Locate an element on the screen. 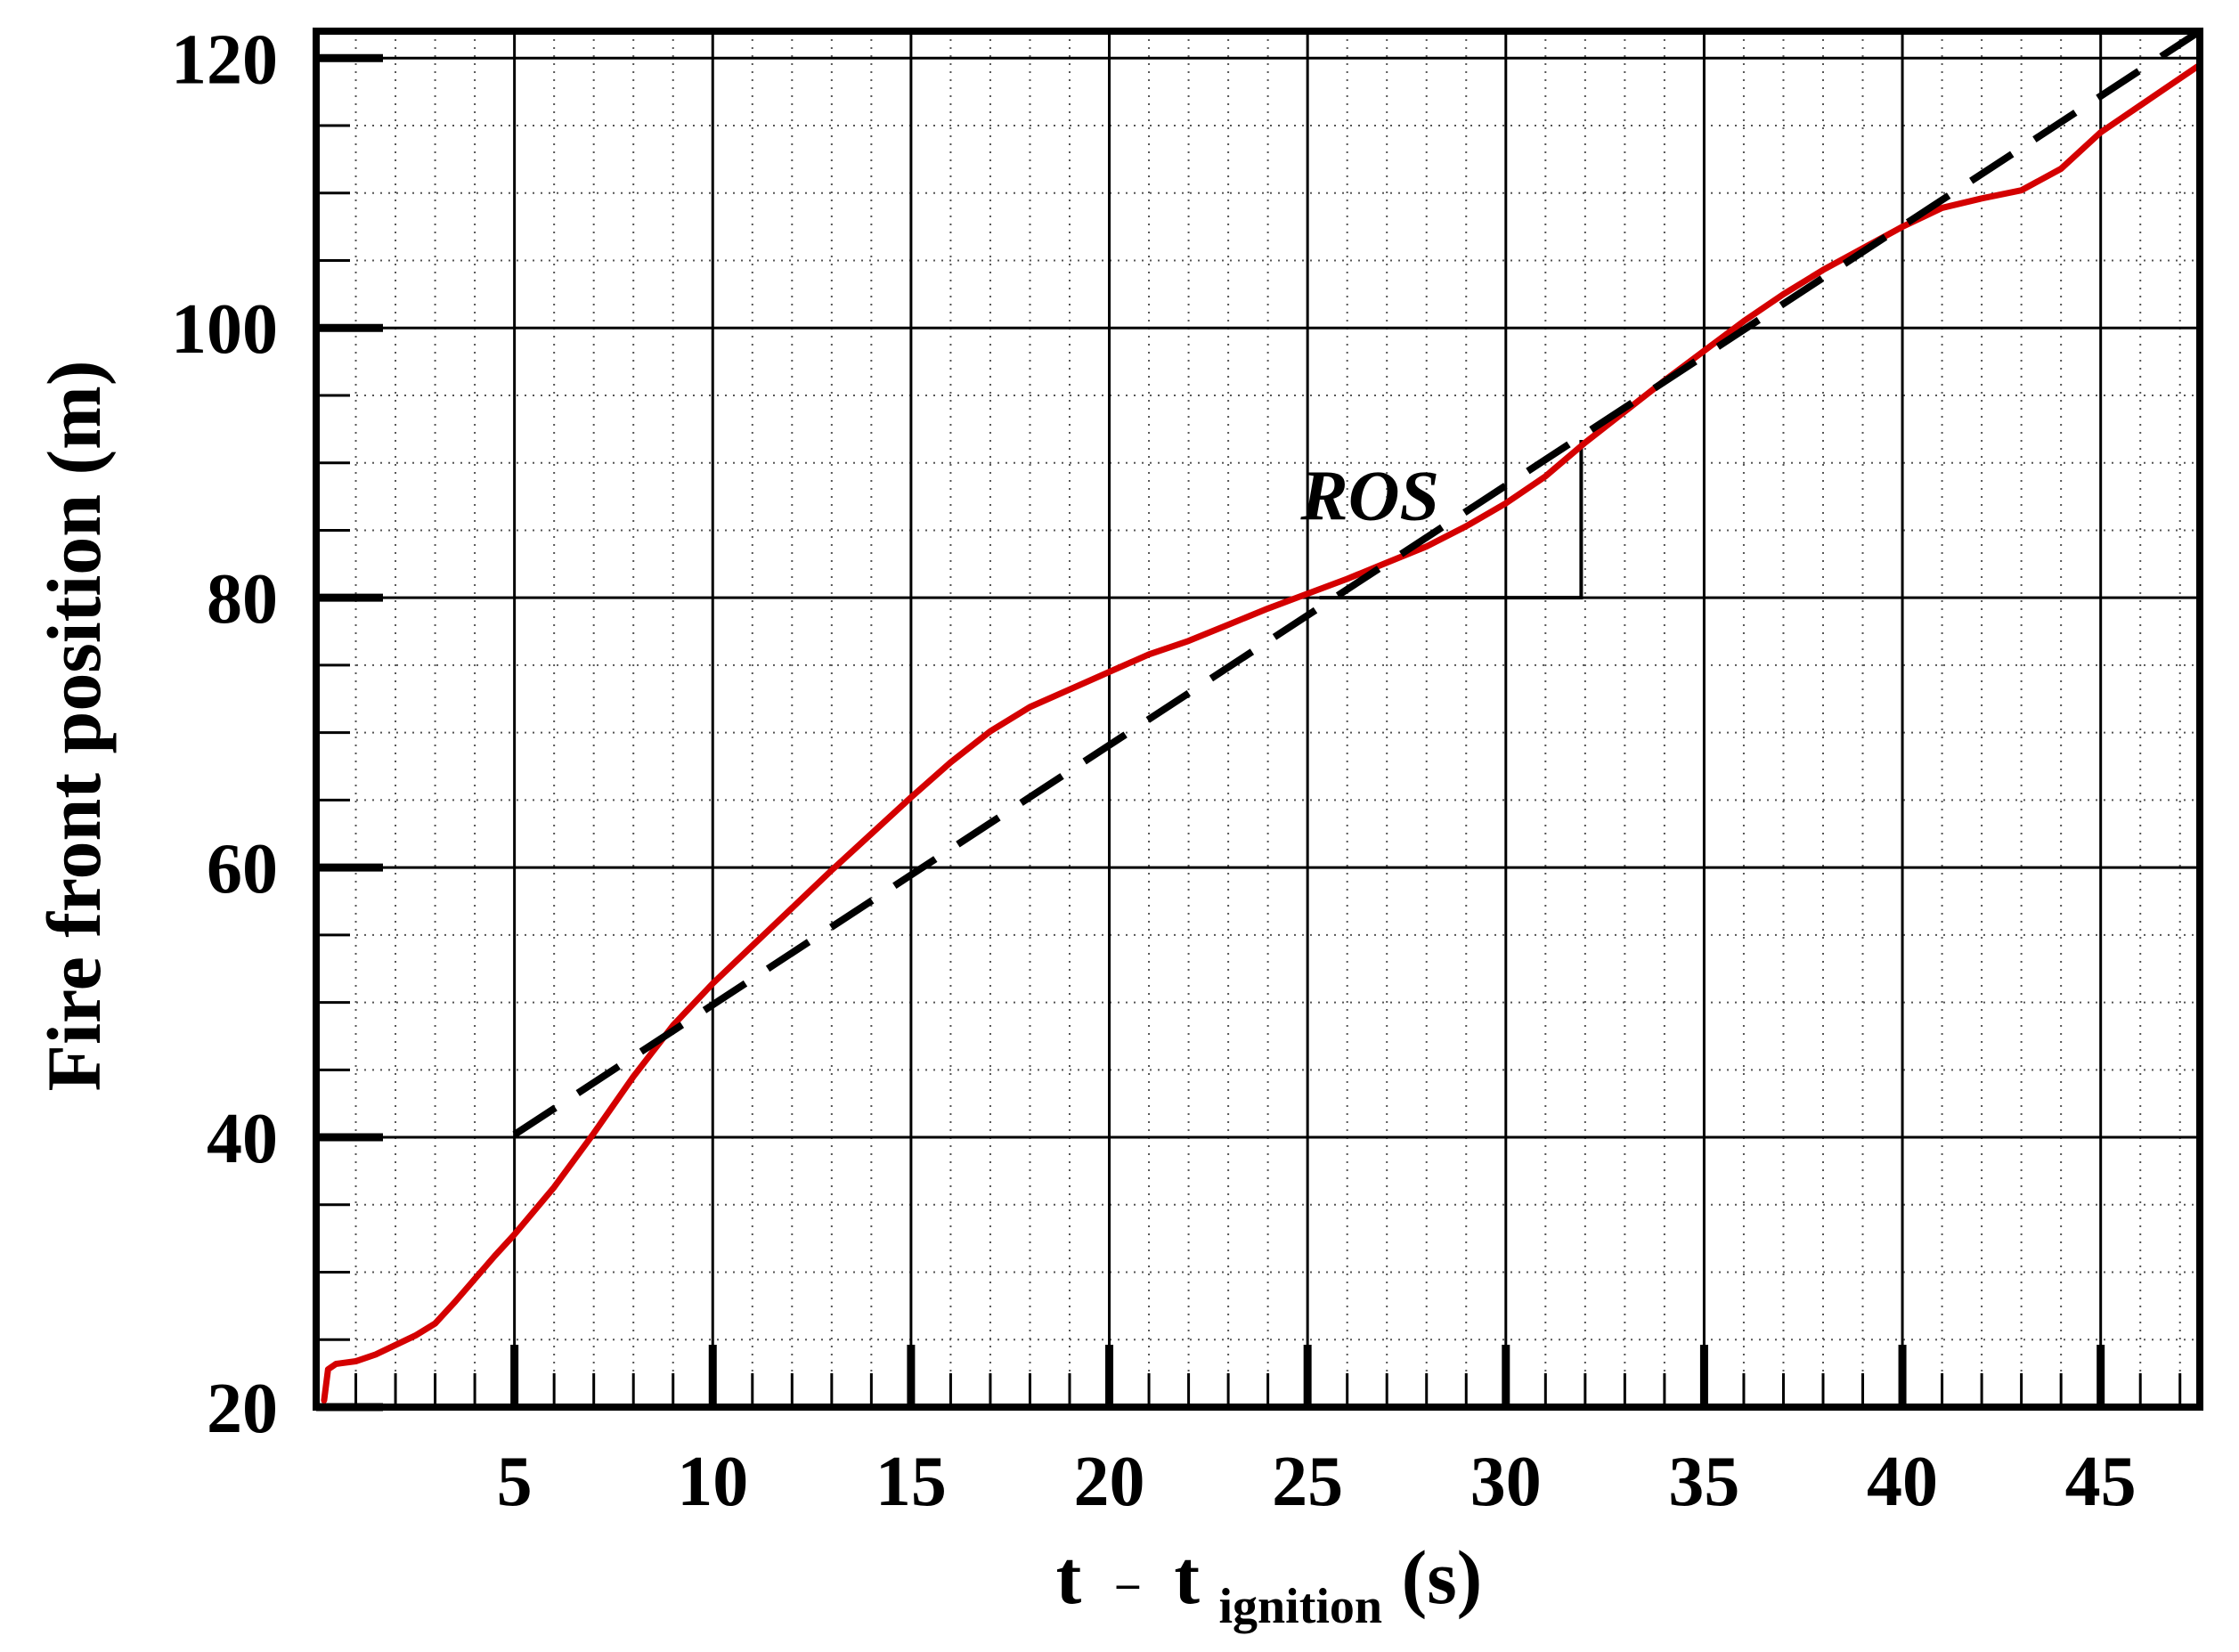  x-axis-title-subscript: ignition is located at coordinates (1300, 1606).